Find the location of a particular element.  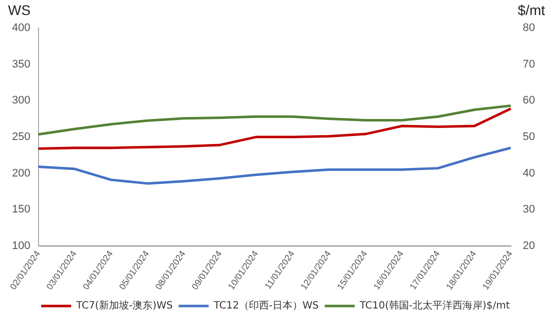

y-tick-label: 150 is located at coordinates (21, 210).